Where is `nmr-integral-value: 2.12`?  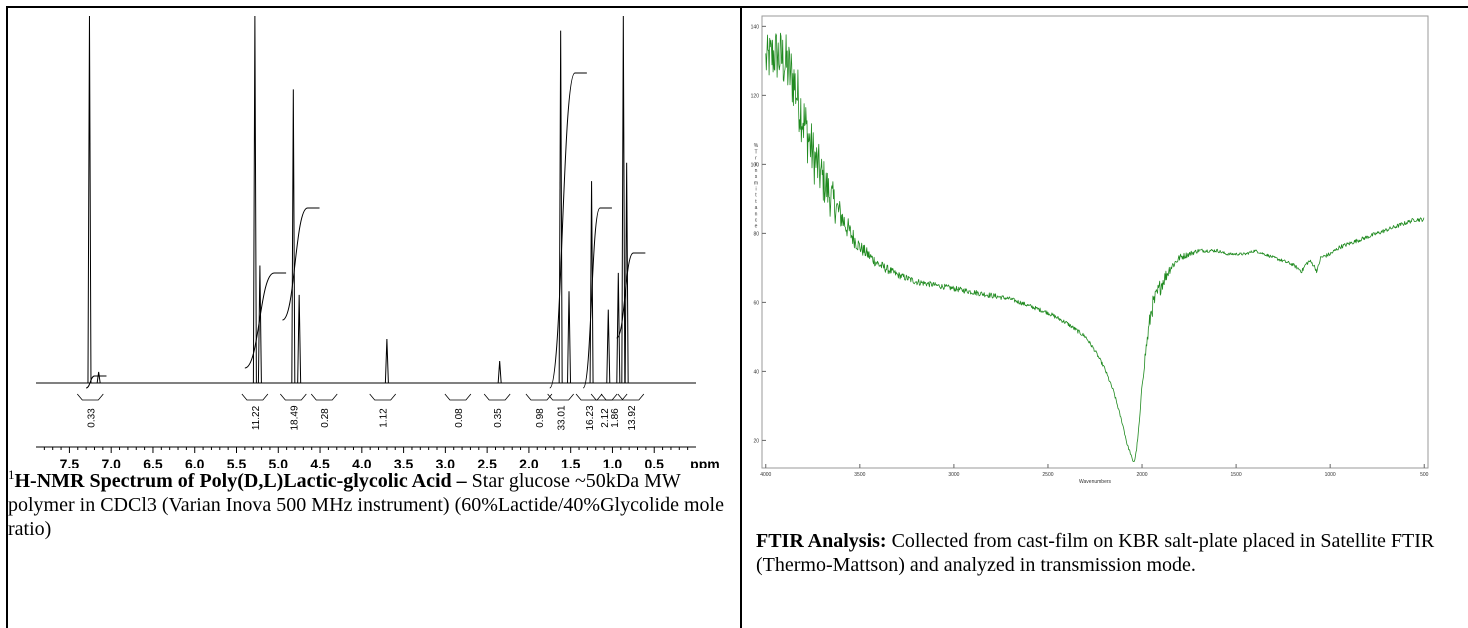 nmr-integral-value: 2.12 is located at coordinates (605, 418).